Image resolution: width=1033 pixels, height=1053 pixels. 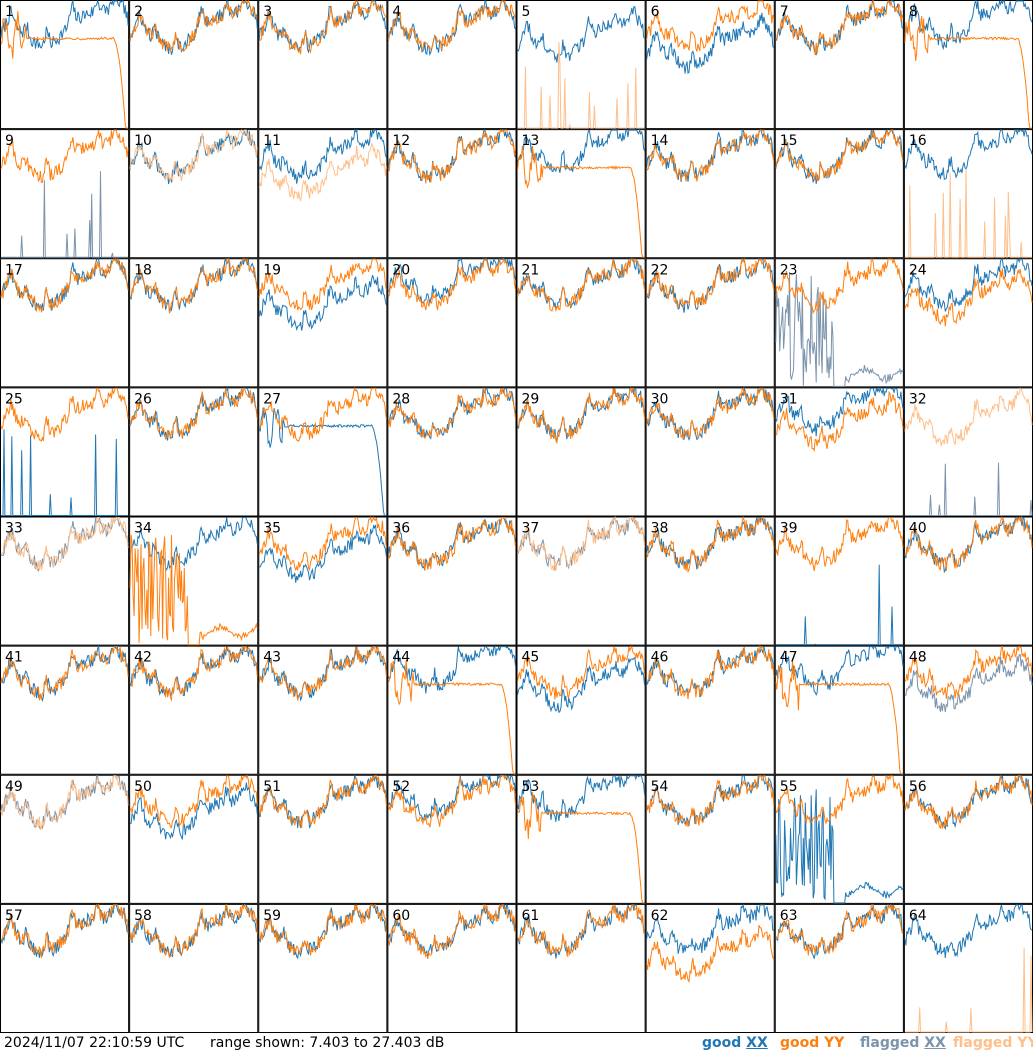 What do you see at coordinates (323, 710) in the screenshot?
I see `panel-43: 43` at bounding box center [323, 710].